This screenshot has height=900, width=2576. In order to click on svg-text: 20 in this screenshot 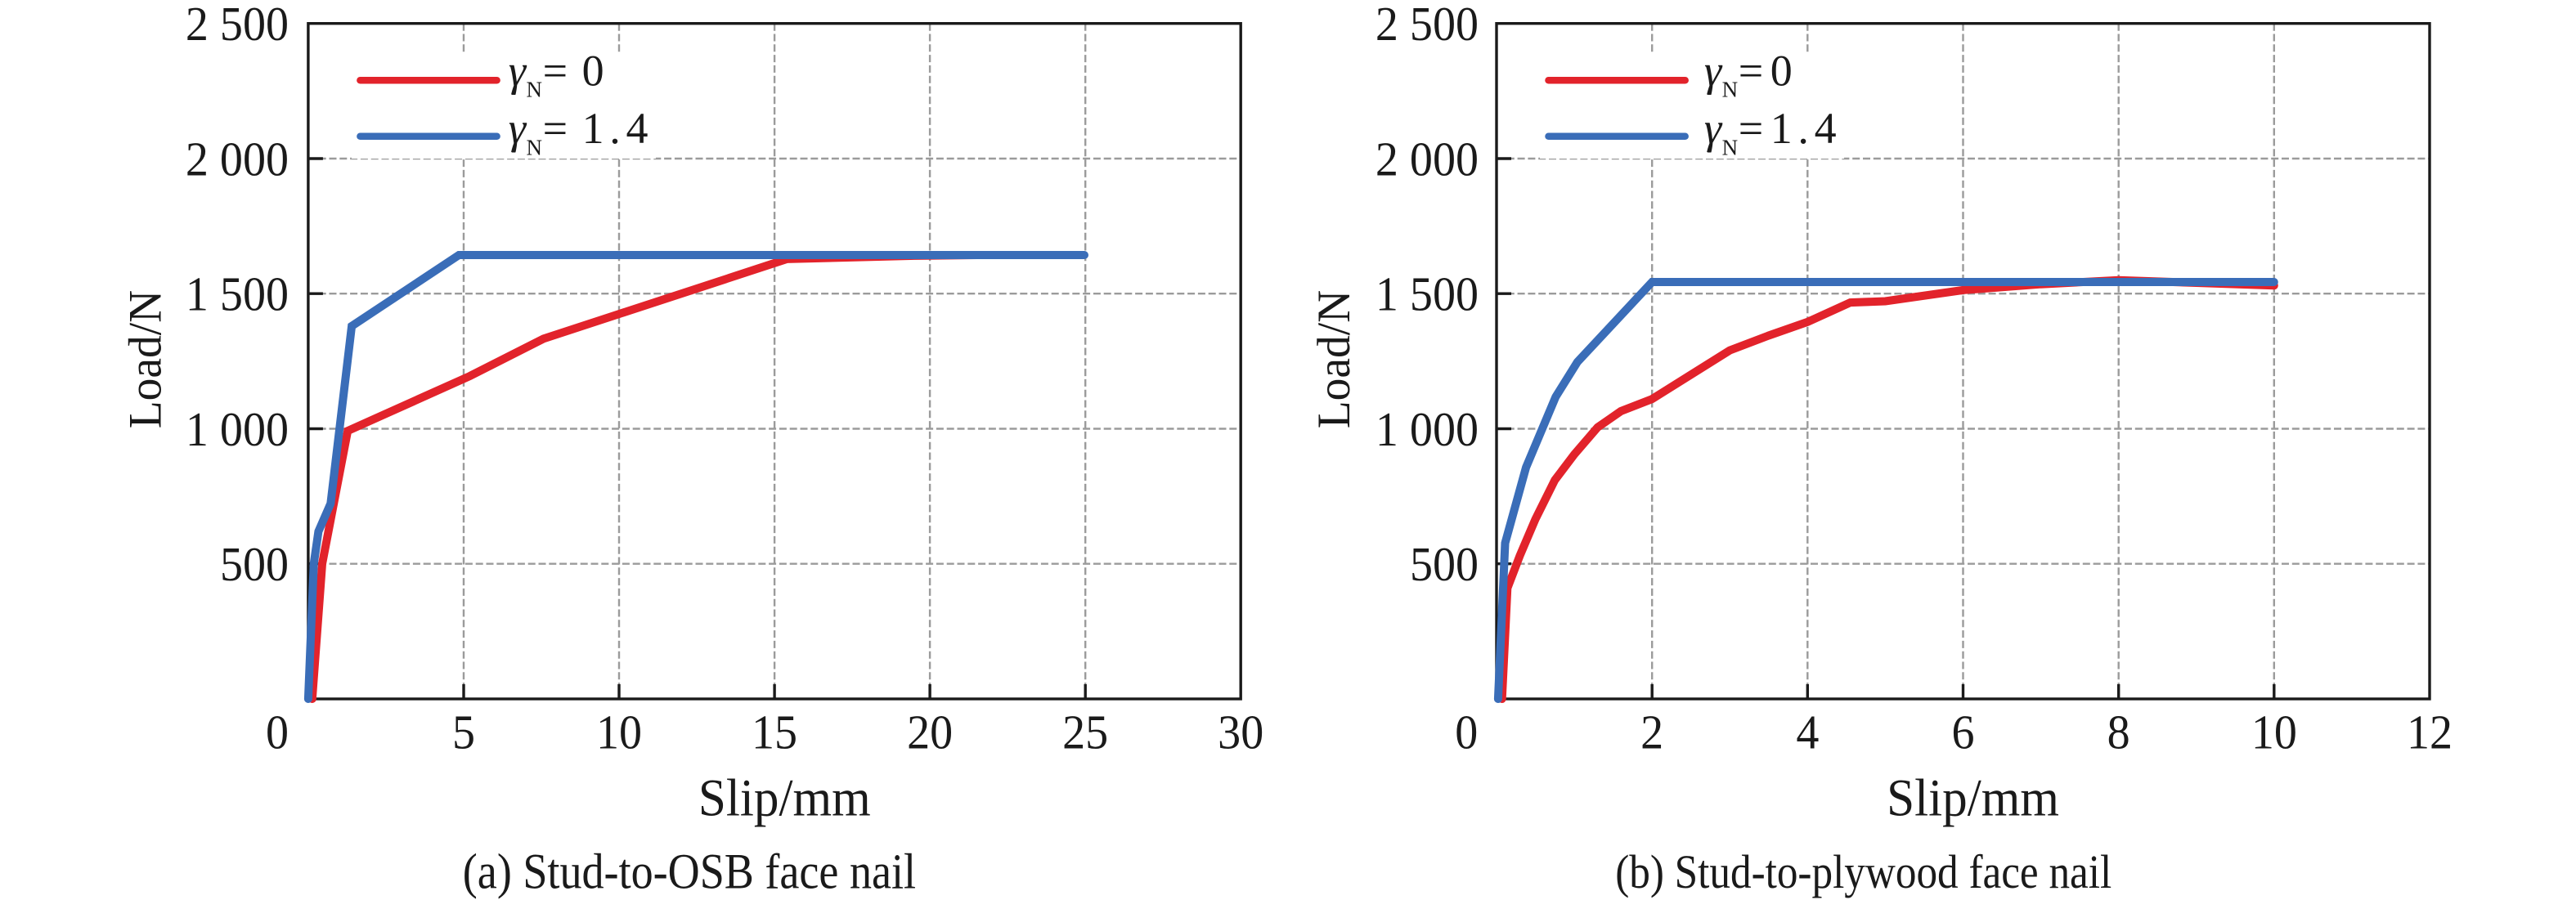, I will do `click(930, 732)`.